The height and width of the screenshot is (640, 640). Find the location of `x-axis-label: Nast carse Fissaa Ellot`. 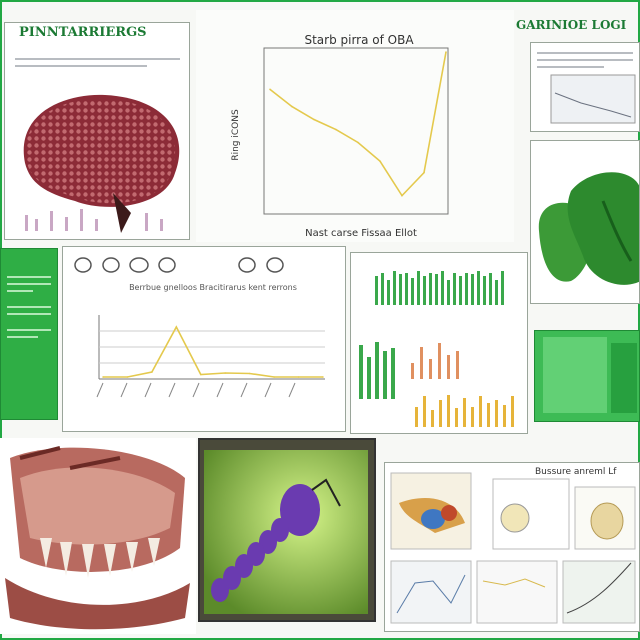

x-axis-label: Nast carse Fissaa Ellot is located at coordinates (361, 233).